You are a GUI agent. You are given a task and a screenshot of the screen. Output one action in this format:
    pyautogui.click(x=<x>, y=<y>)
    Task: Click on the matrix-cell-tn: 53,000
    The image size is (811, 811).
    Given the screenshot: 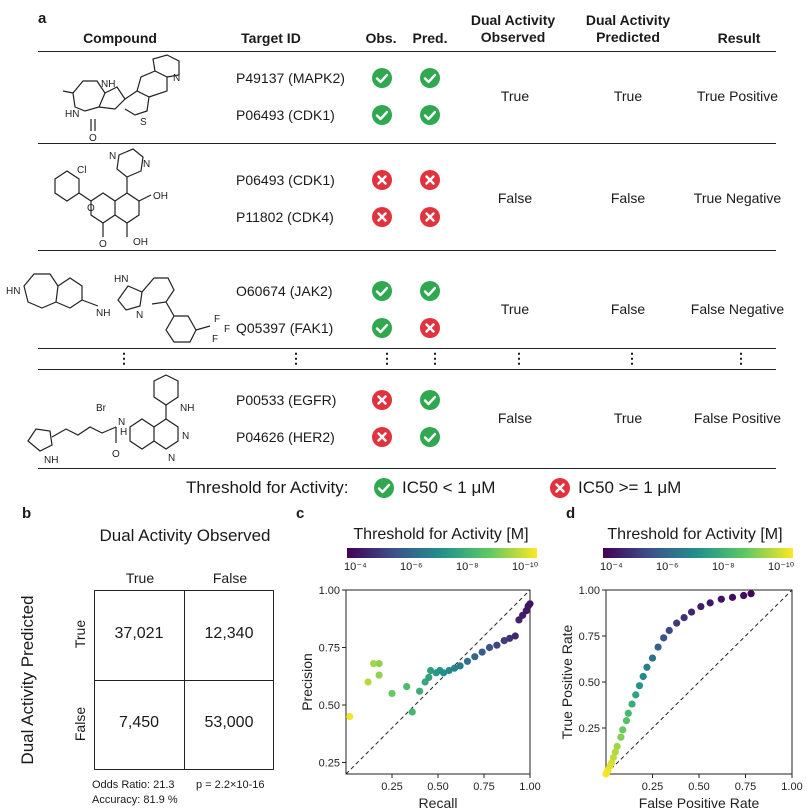 What is the action you would take?
    pyautogui.click(x=229, y=722)
    